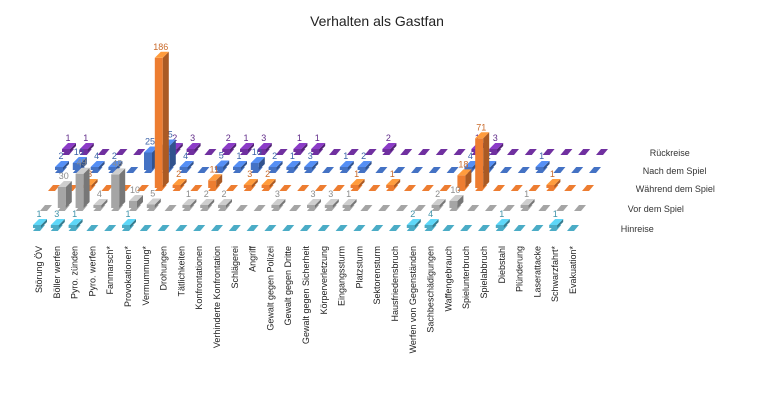  I want to click on category-label: Störung ÖV, so click(39, 269).